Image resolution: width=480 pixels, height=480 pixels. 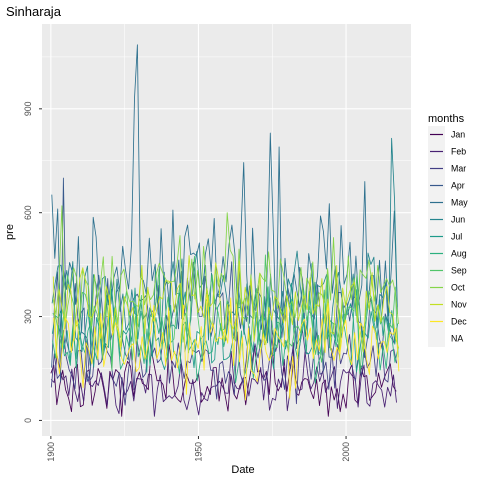 I want to click on legend-label: Jul, so click(x=456, y=237).